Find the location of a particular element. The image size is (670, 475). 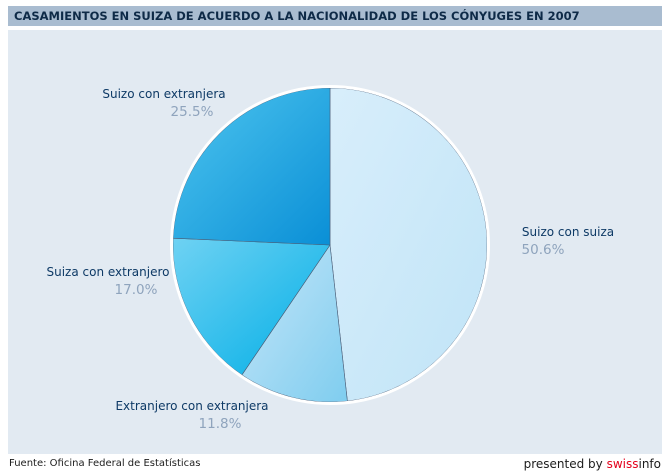

brand-credit: presented by swissinfo is located at coordinates (592, 464).